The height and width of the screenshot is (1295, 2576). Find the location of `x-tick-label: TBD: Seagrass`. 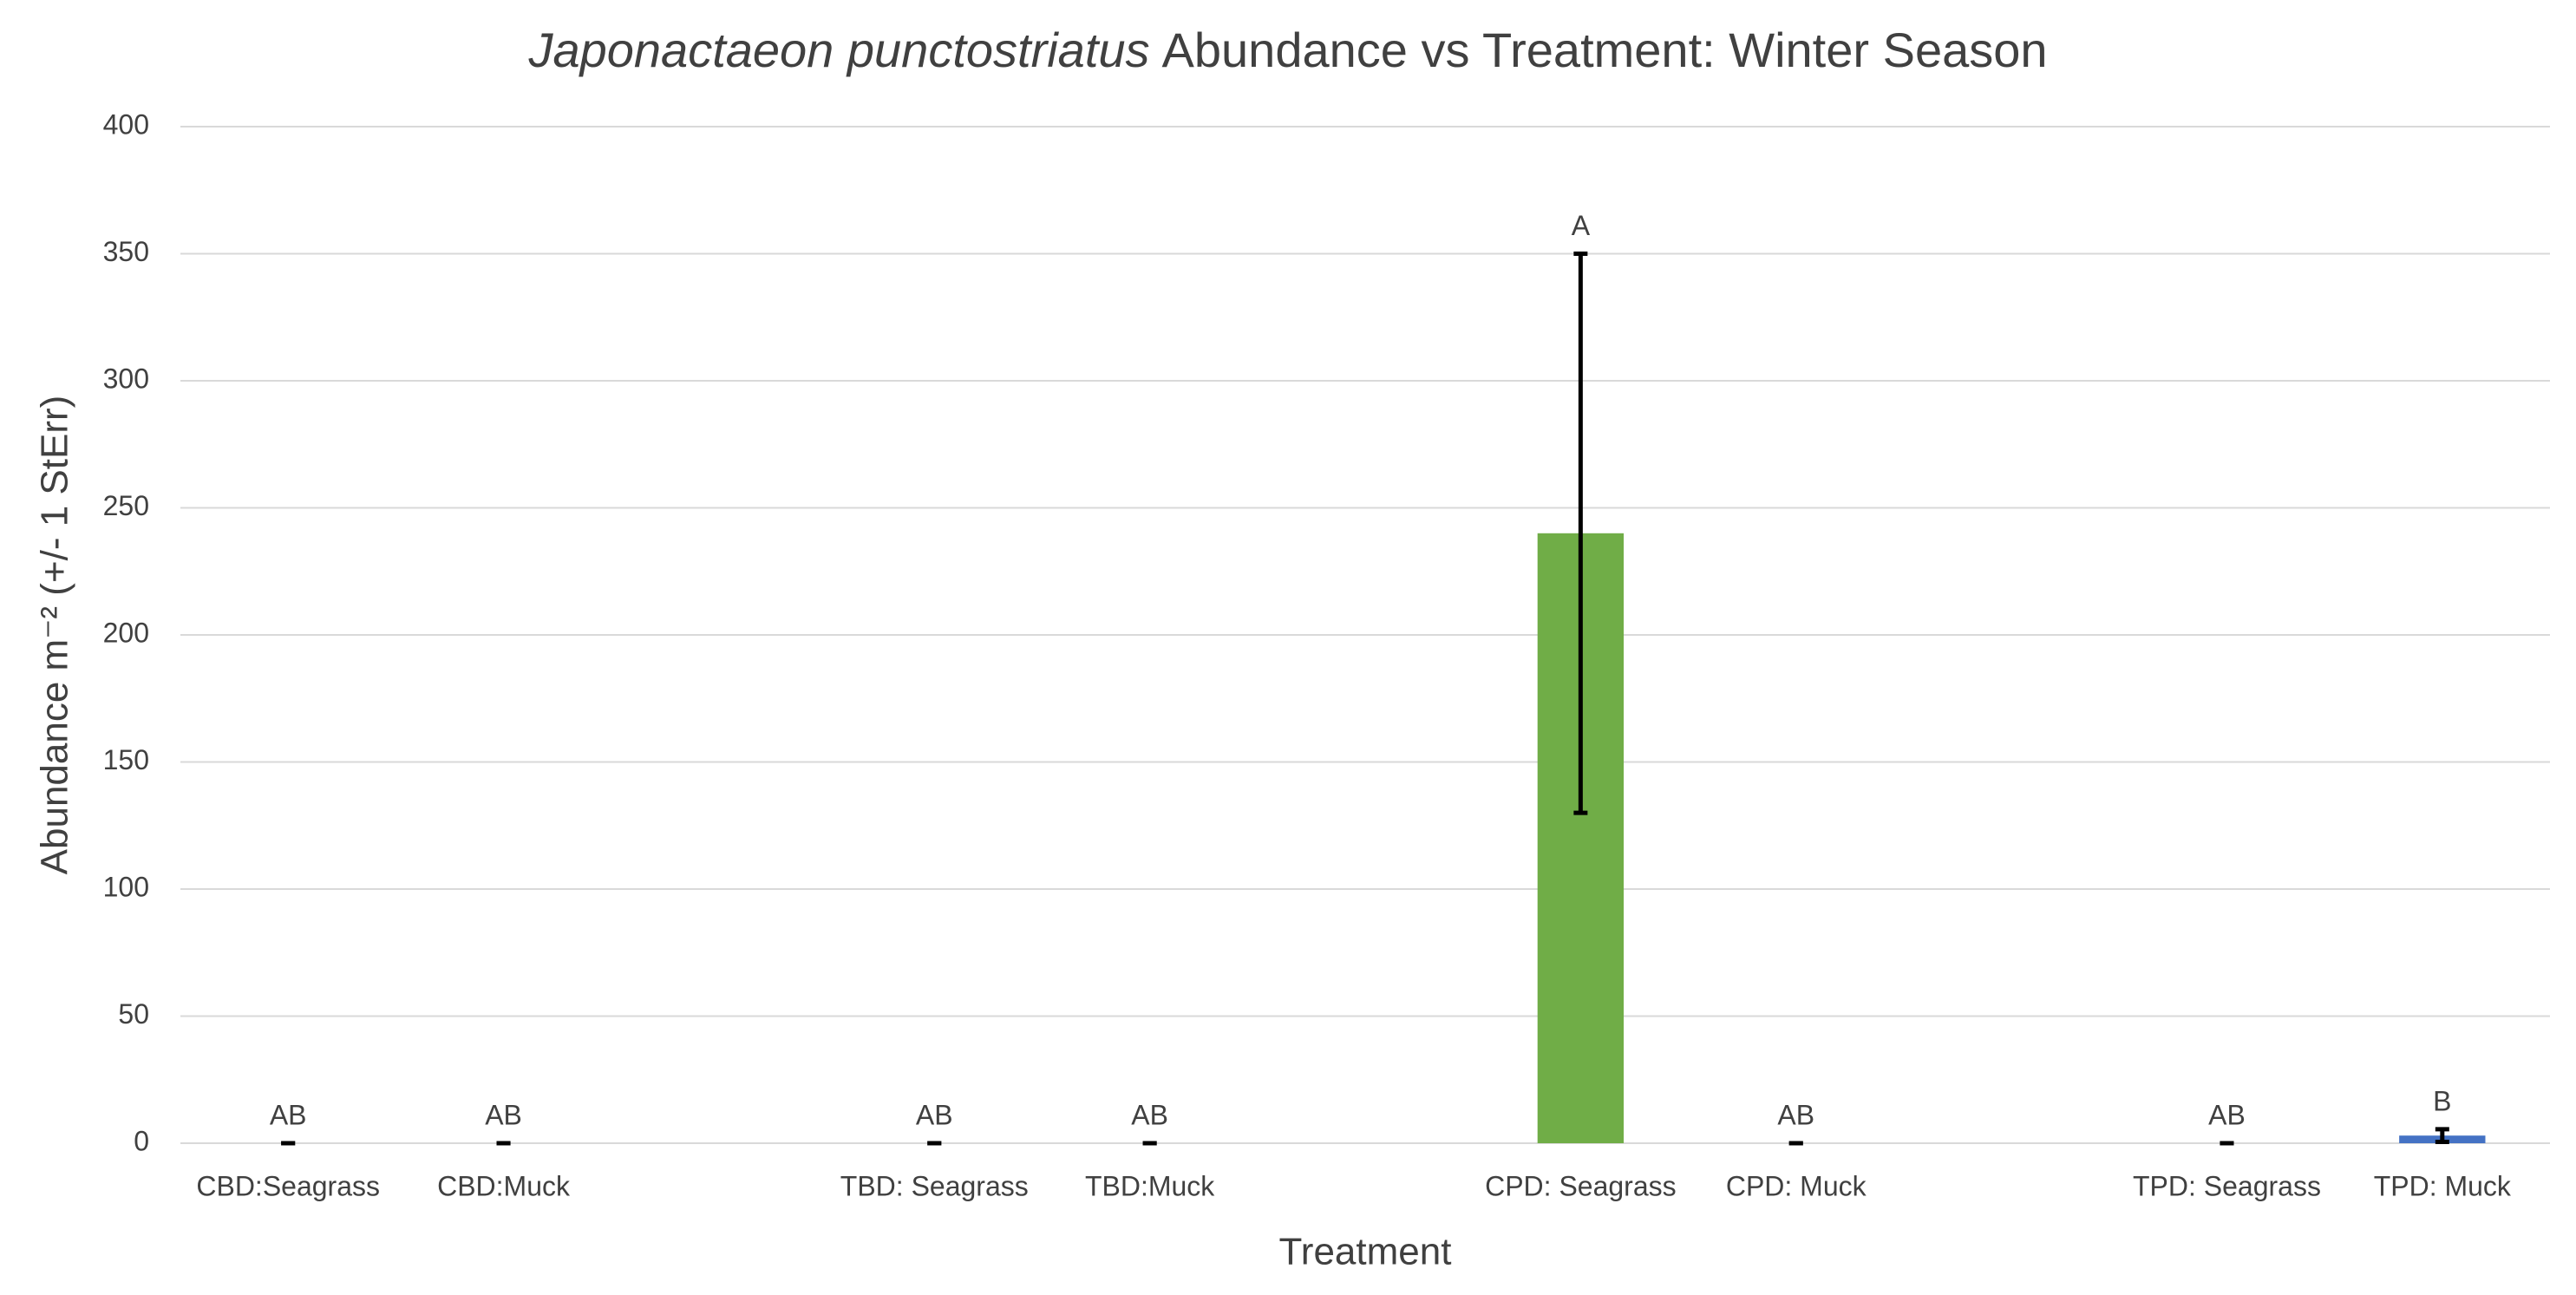

x-tick-label: TBD: Seagrass is located at coordinates (934, 1185).